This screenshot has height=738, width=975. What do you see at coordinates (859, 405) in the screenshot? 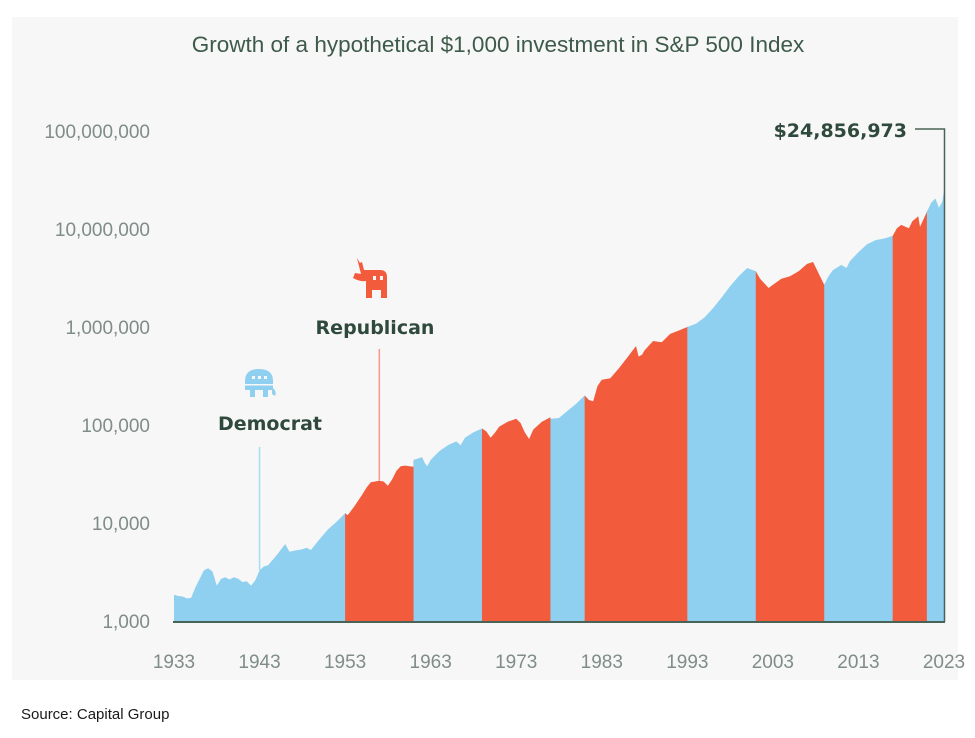
I see `segment-democrat-2009-2017` at bounding box center [859, 405].